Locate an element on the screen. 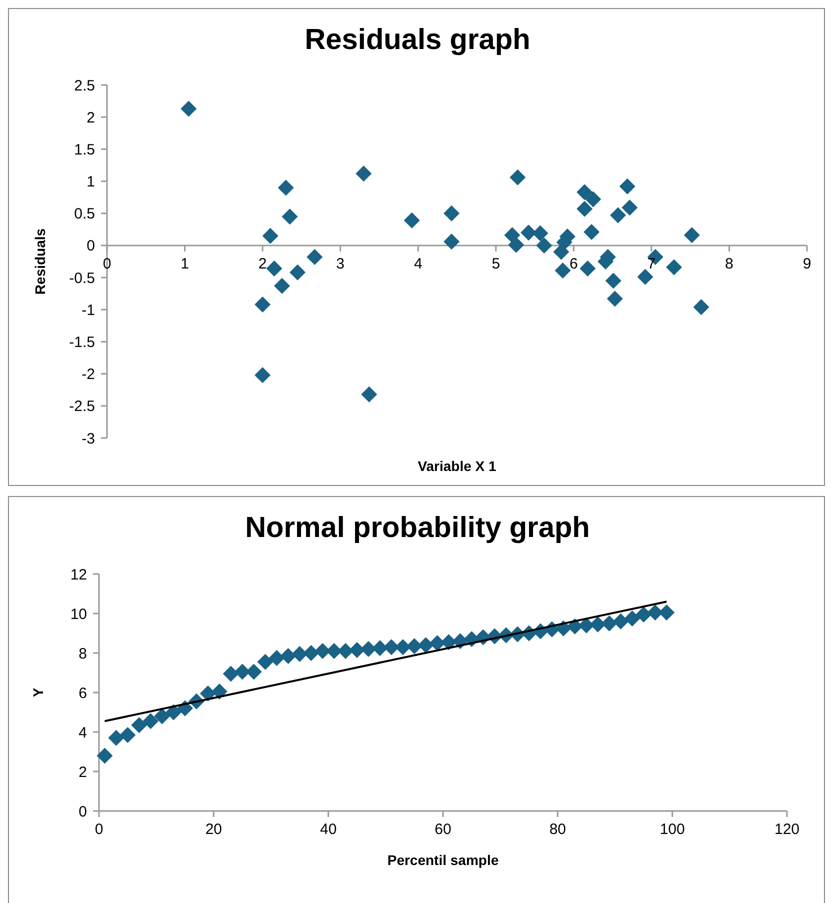 This screenshot has height=903, width=833. y-tick-label: 1.5 is located at coordinates (84, 149).